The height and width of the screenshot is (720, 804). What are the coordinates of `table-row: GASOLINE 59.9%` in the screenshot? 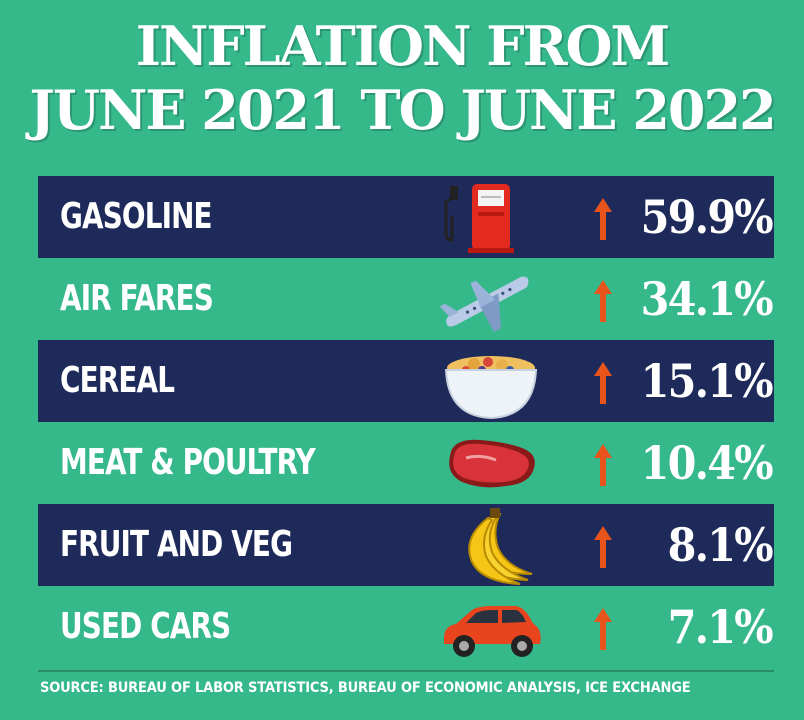 It's located at (406, 217).